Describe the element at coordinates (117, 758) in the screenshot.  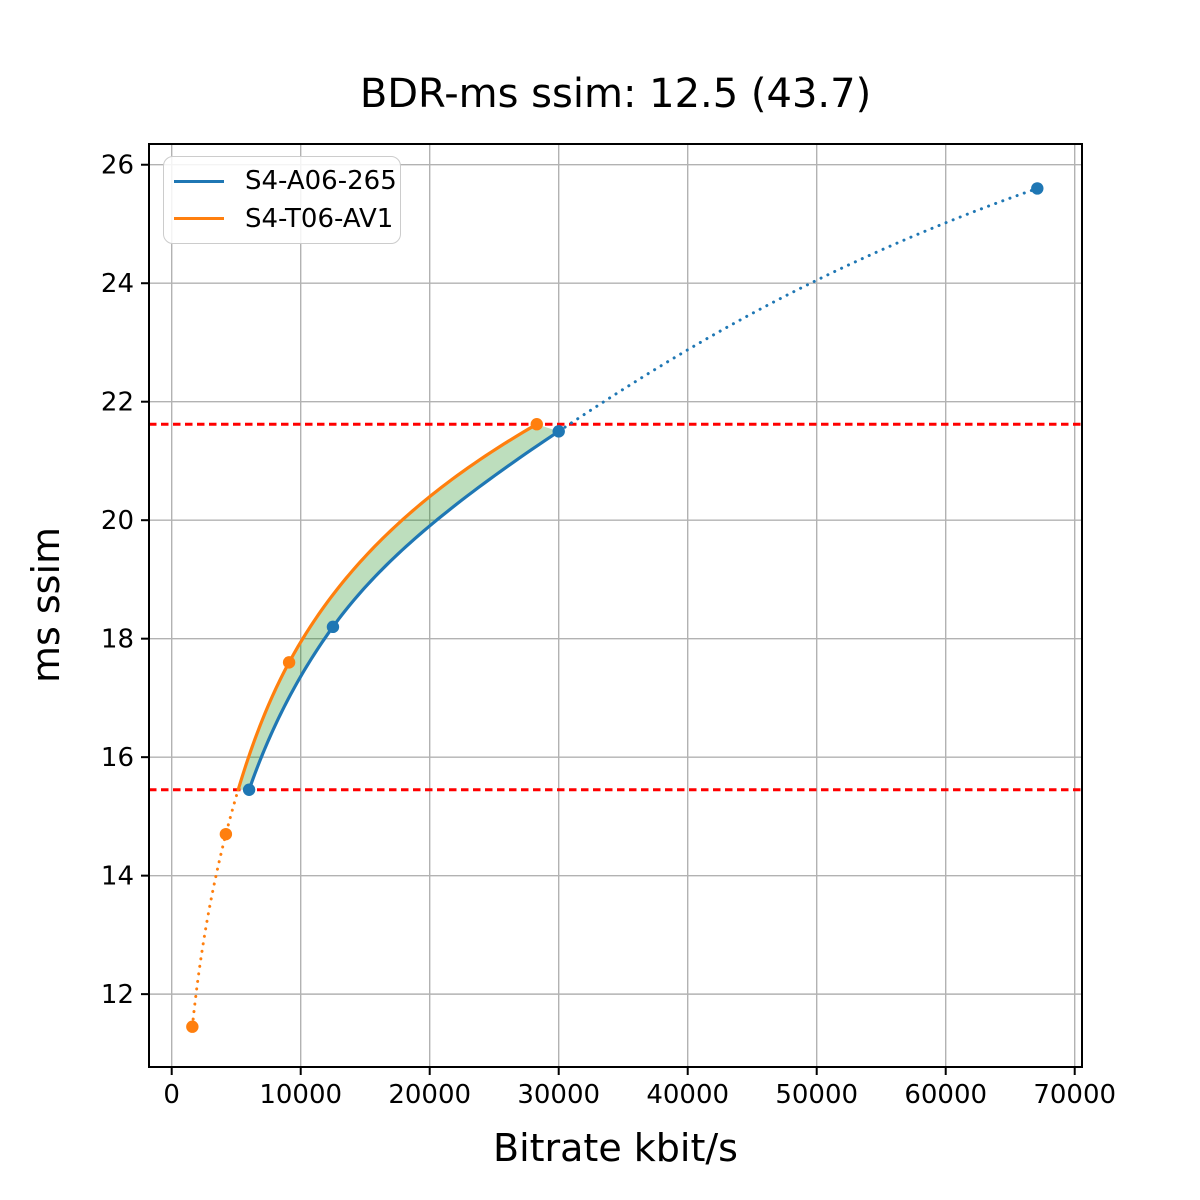
I see `y-tick-label: 16` at that location.